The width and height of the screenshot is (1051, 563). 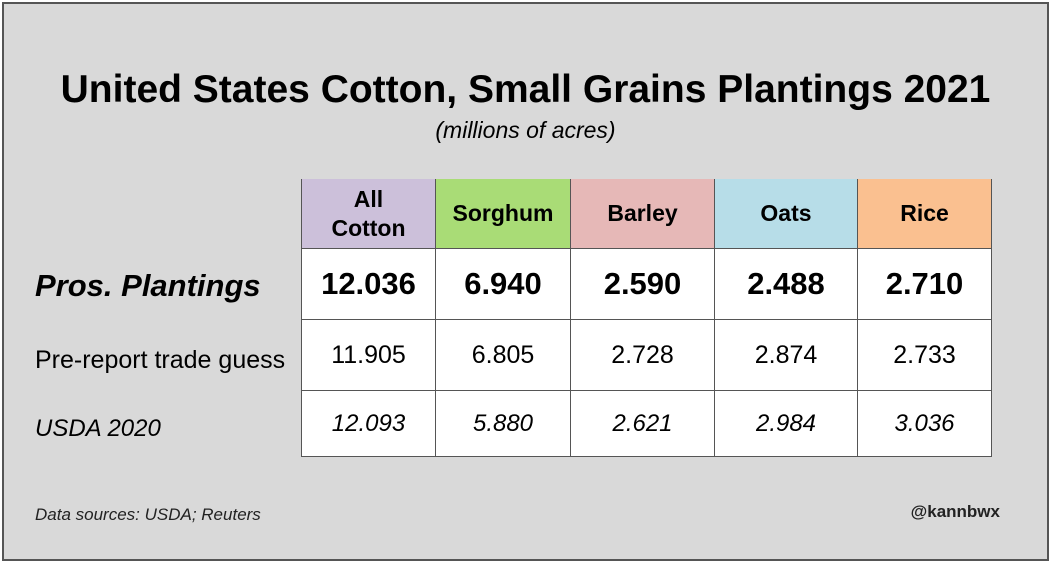 I want to click on col-header-sorghum: Sorghum, so click(x=503, y=214).